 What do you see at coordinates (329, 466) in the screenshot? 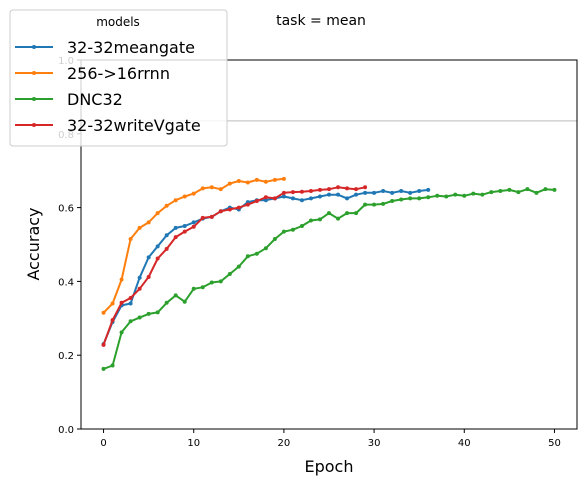
I see `x-axis-label: Epoch` at bounding box center [329, 466].